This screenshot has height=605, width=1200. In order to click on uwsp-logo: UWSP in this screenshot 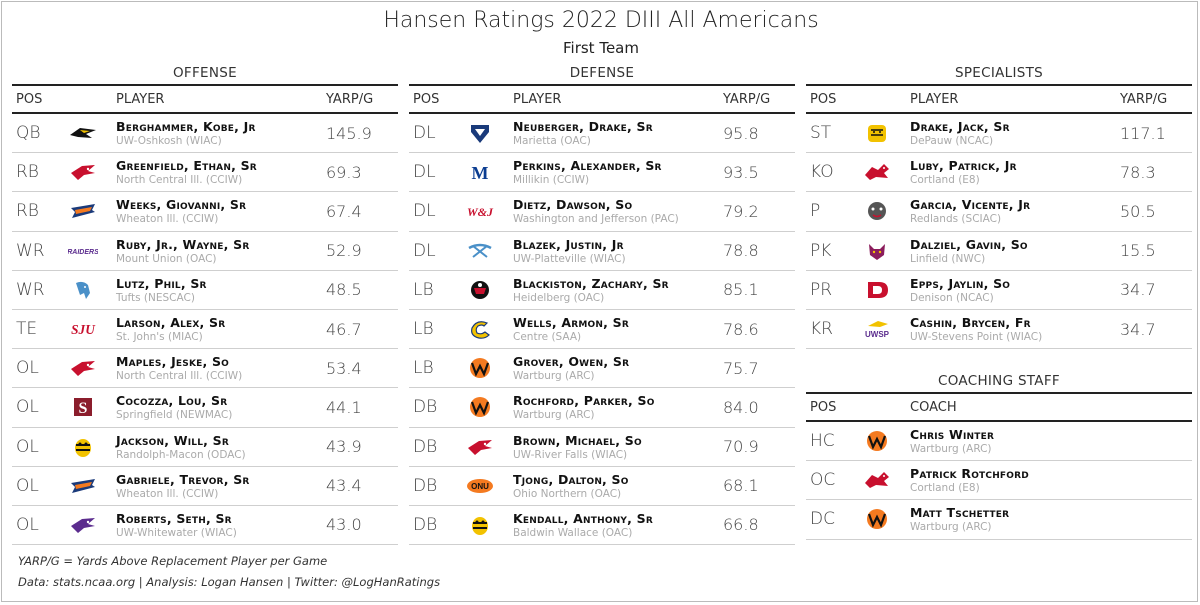, I will do `click(877, 329)`.